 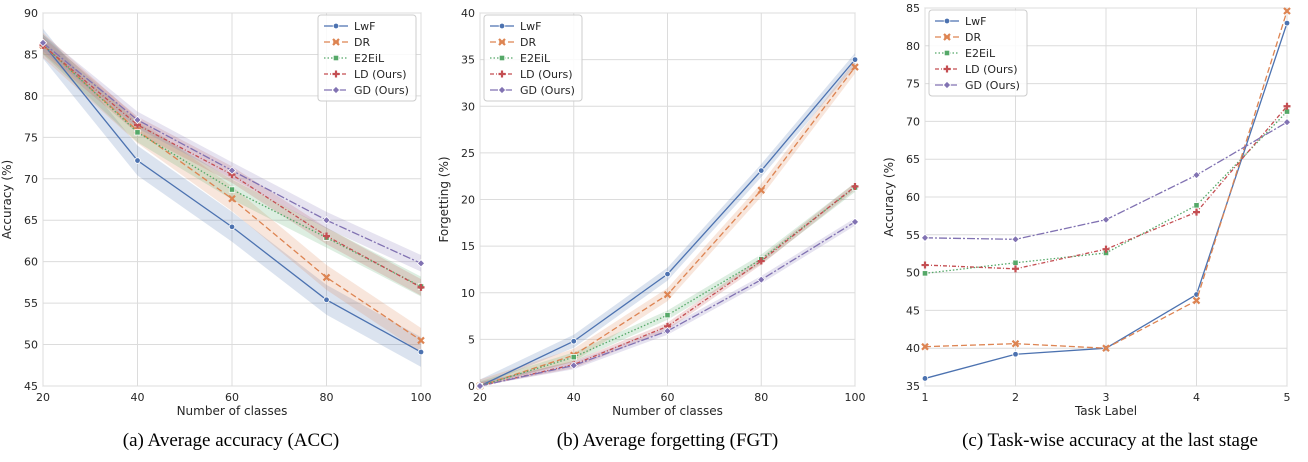 What do you see at coordinates (1196, 397) in the screenshot?
I see `x-tick-label: 4` at bounding box center [1196, 397].